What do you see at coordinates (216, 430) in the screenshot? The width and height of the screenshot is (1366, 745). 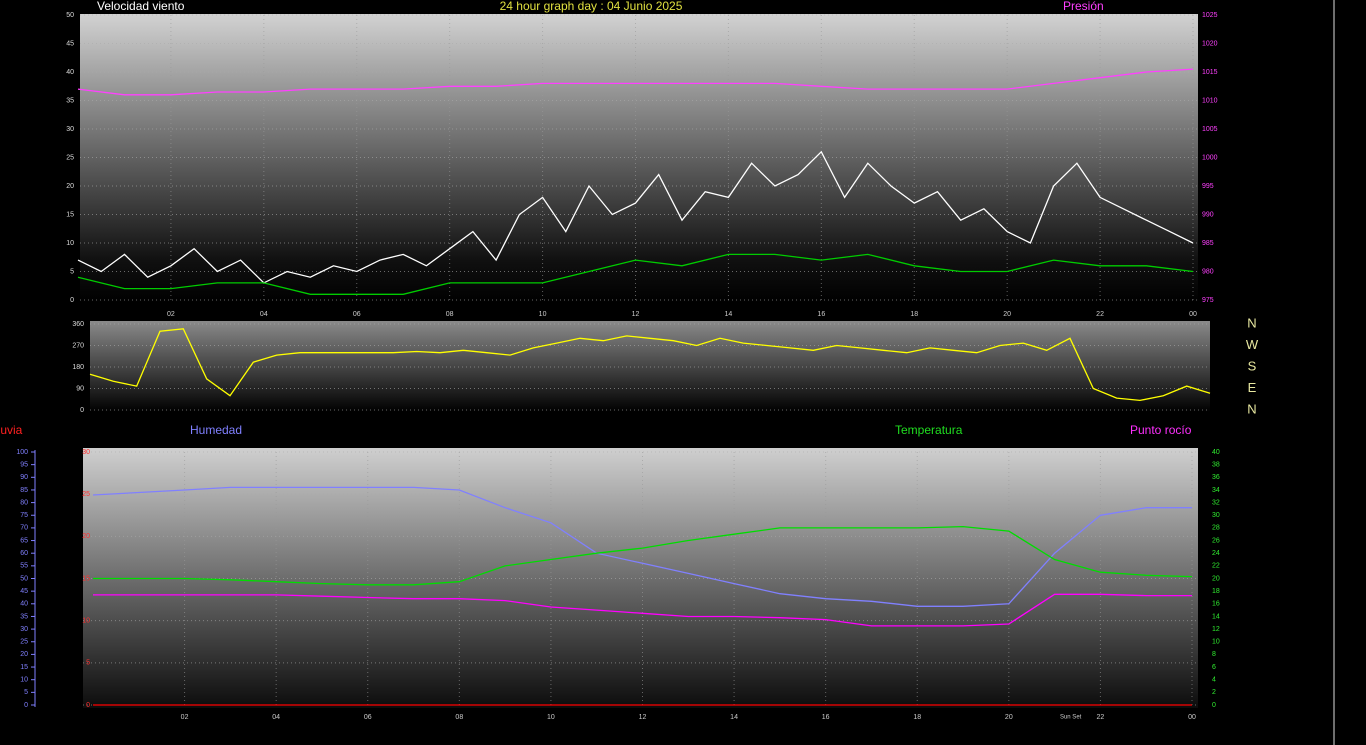 I see `legend-label: Humedad` at bounding box center [216, 430].